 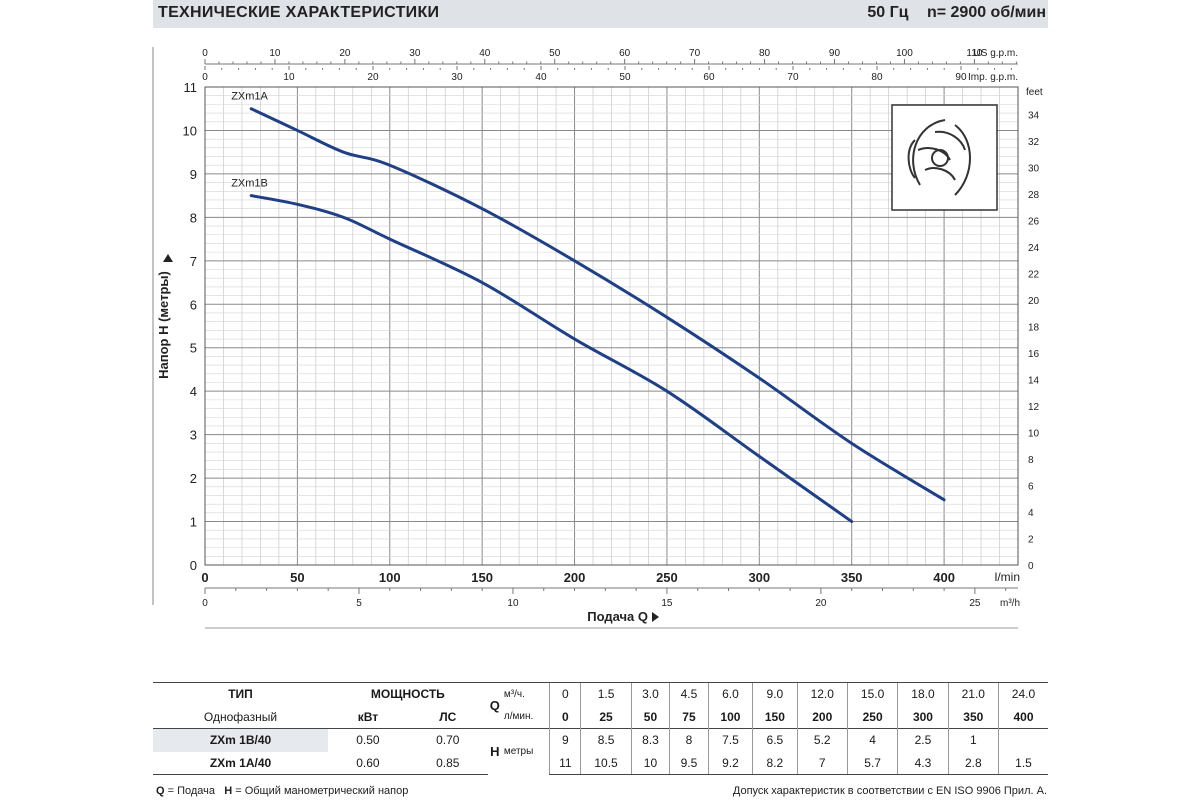 I want to click on feet-tick-label: 2, so click(x=1031, y=540).